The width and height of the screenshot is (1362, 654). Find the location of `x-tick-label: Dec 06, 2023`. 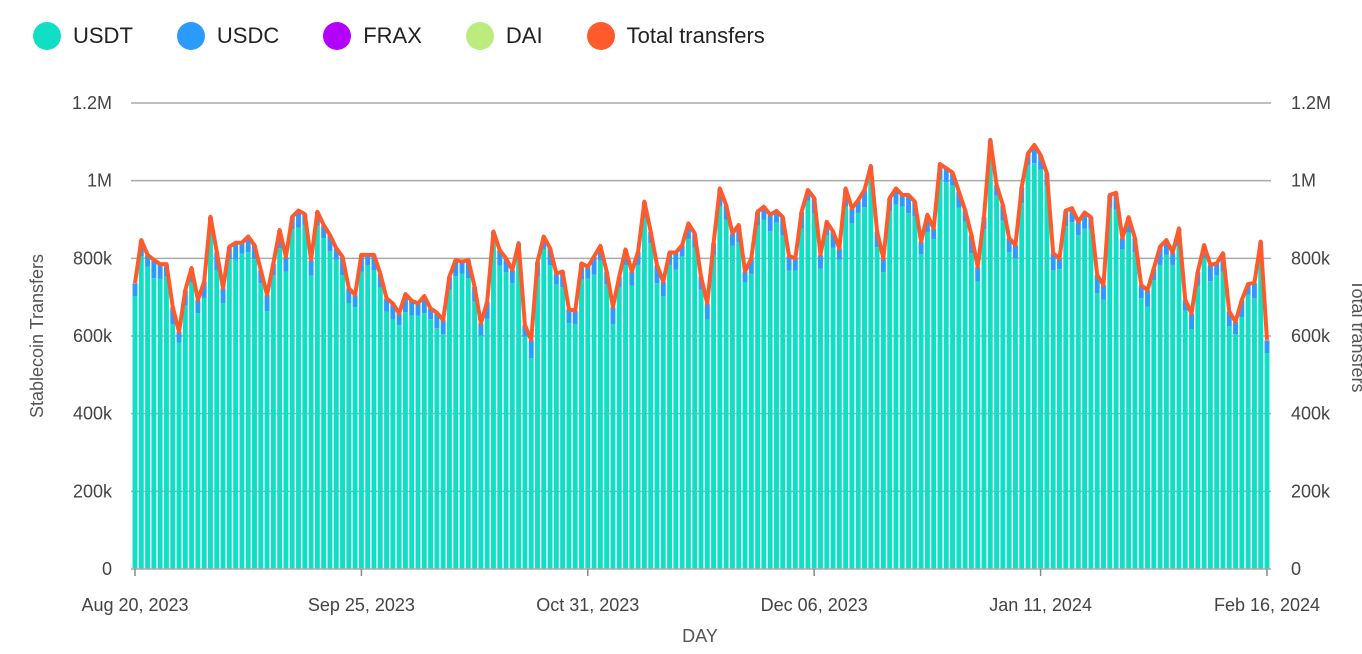

x-tick-label: Dec 06, 2023 is located at coordinates (814, 605).